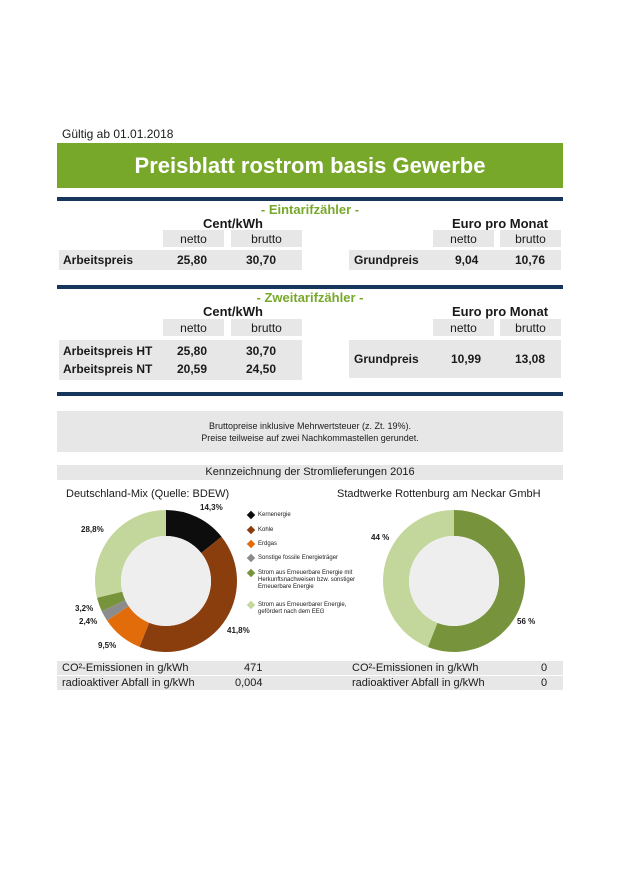 The height and width of the screenshot is (877, 620). What do you see at coordinates (466, 359) in the screenshot?
I see `grundpreis-netto: 10,99` at bounding box center [466, 359].